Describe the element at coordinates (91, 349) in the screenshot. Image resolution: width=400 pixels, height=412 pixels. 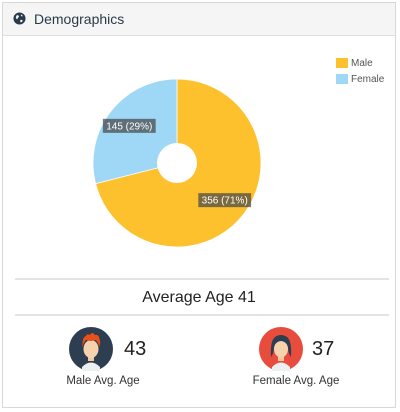
I see `male-avatar-icon` at that location.